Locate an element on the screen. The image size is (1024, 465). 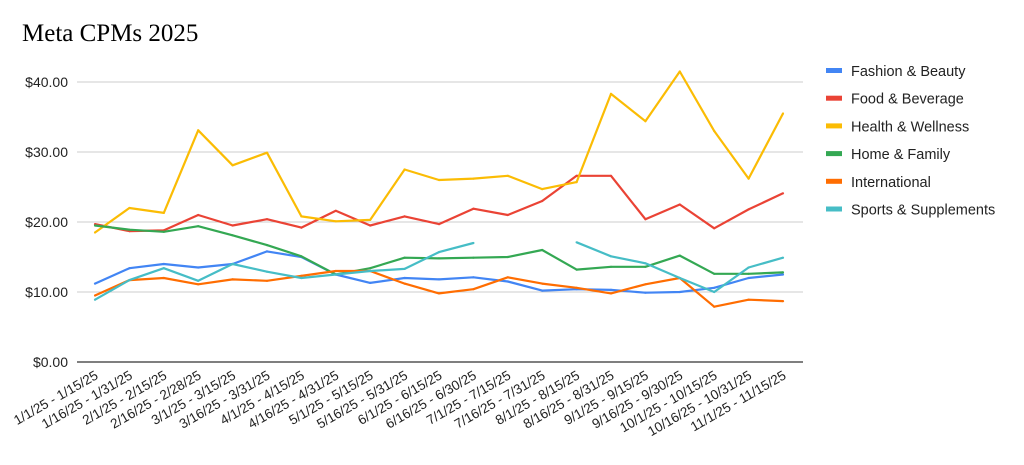
y-tick-label: $20.00 is located at coordinates (46, 222).